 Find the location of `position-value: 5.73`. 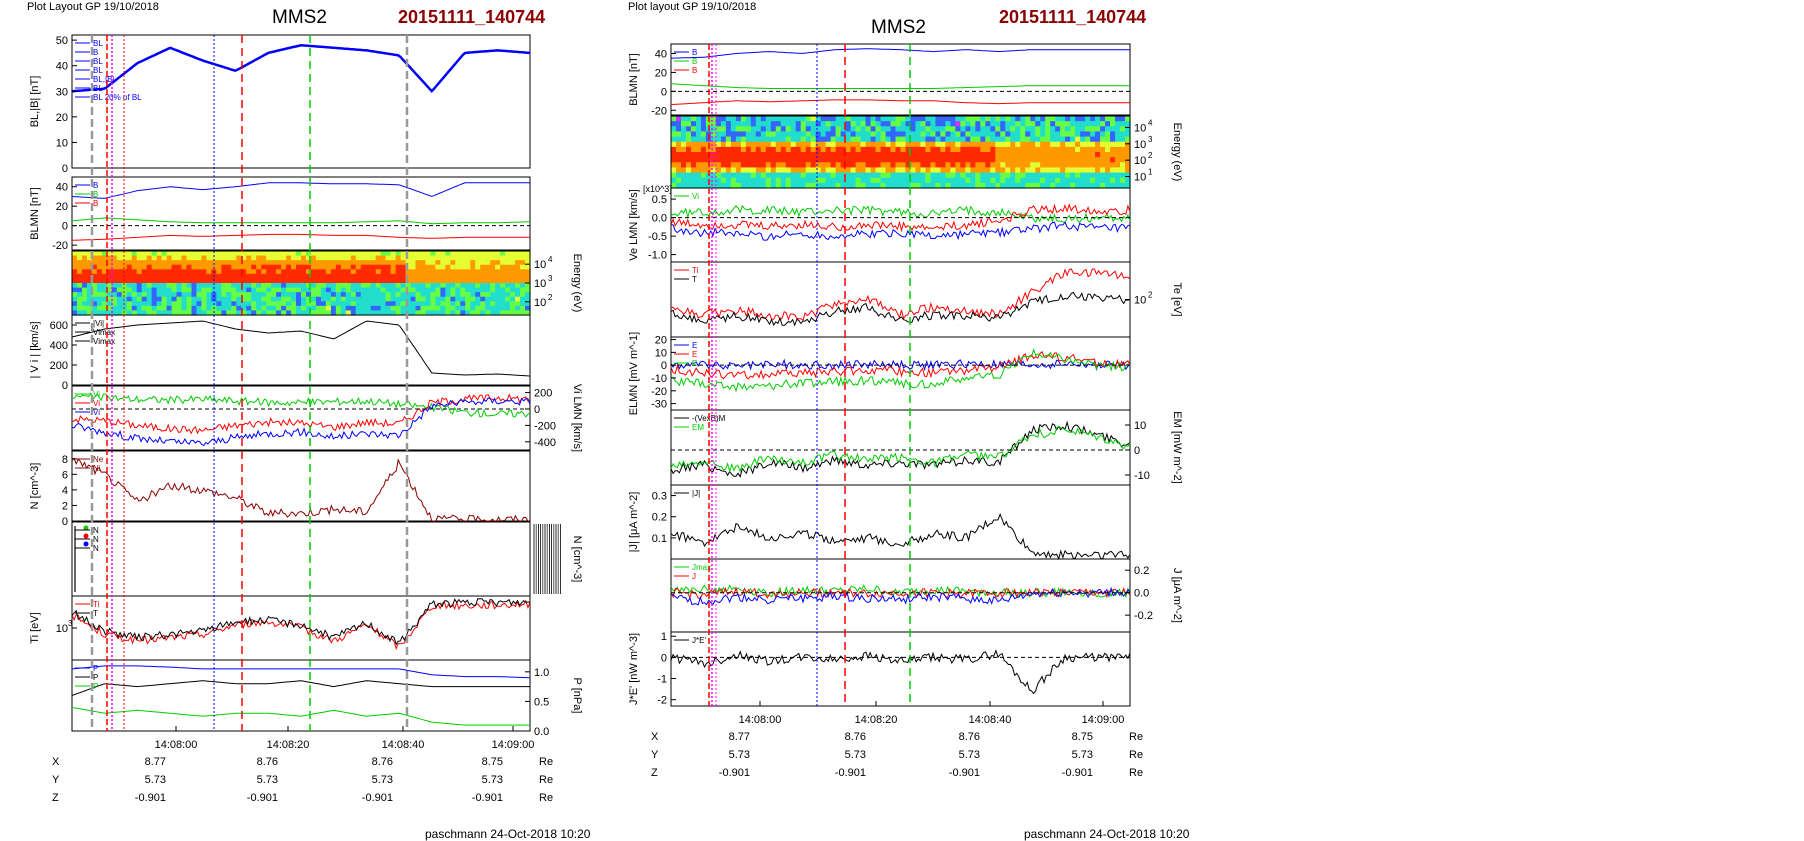

position-value: 5.73 is located at coordinates (492, 780).